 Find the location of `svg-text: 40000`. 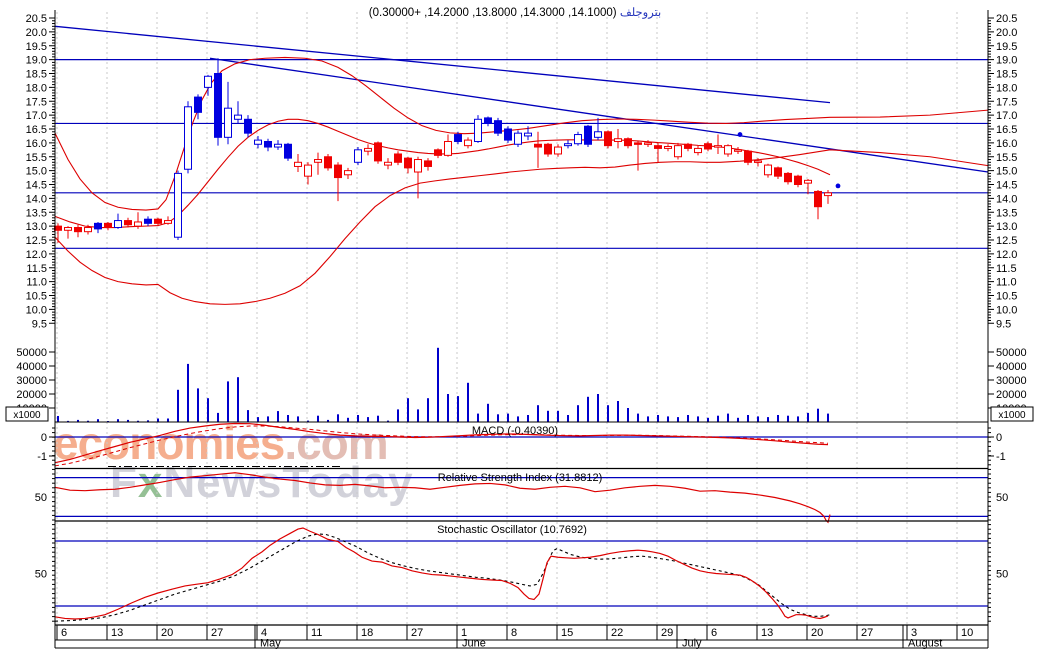

svg-text: 40000 is located at coordinates (31, 367).